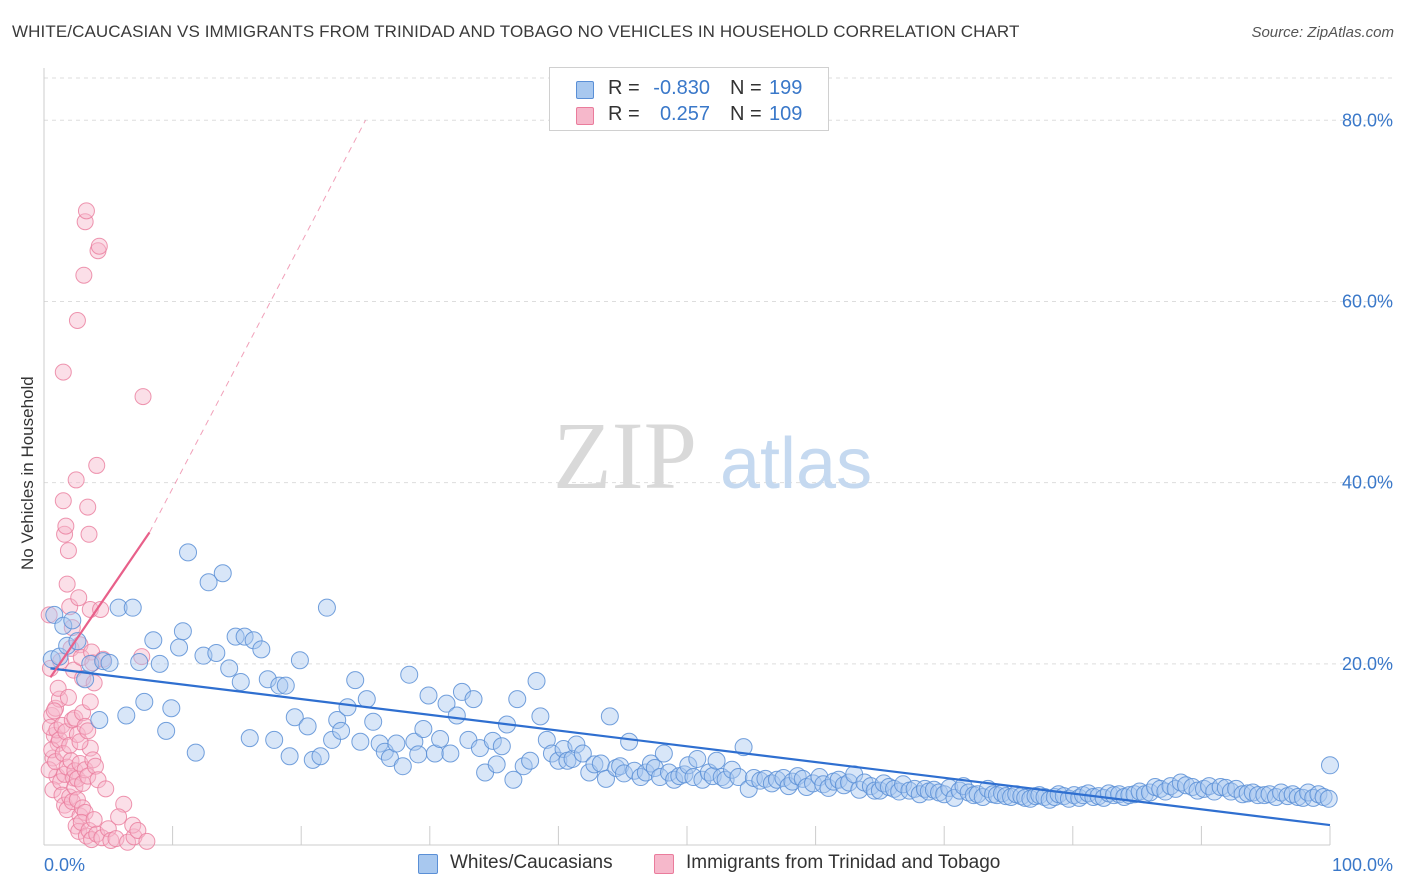  What do you see at coordinates (681, 88) in the screenshot?
I see `legend-r-value: -0.830` at bounding box center [681, 88].